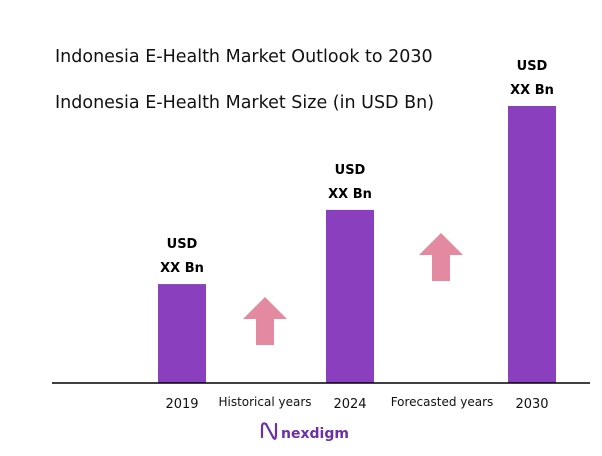 This screenshot has height=456, width=602. I want to click on data-label-2030-line-1: USD, so click(532, 66).